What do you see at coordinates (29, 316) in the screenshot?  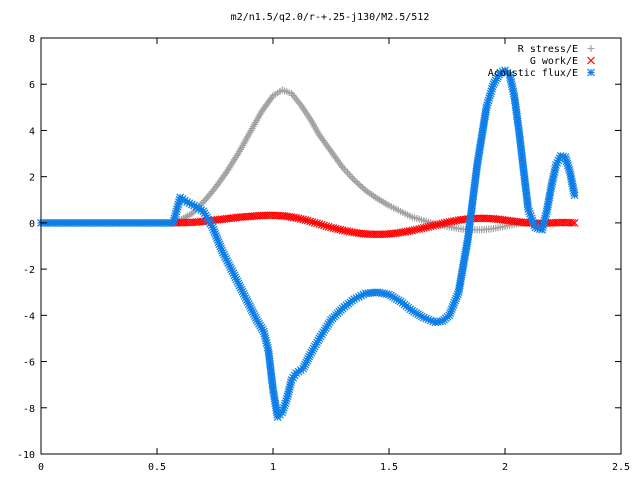 I see `y-tick-label: -4` at bounding box center [29, 316].